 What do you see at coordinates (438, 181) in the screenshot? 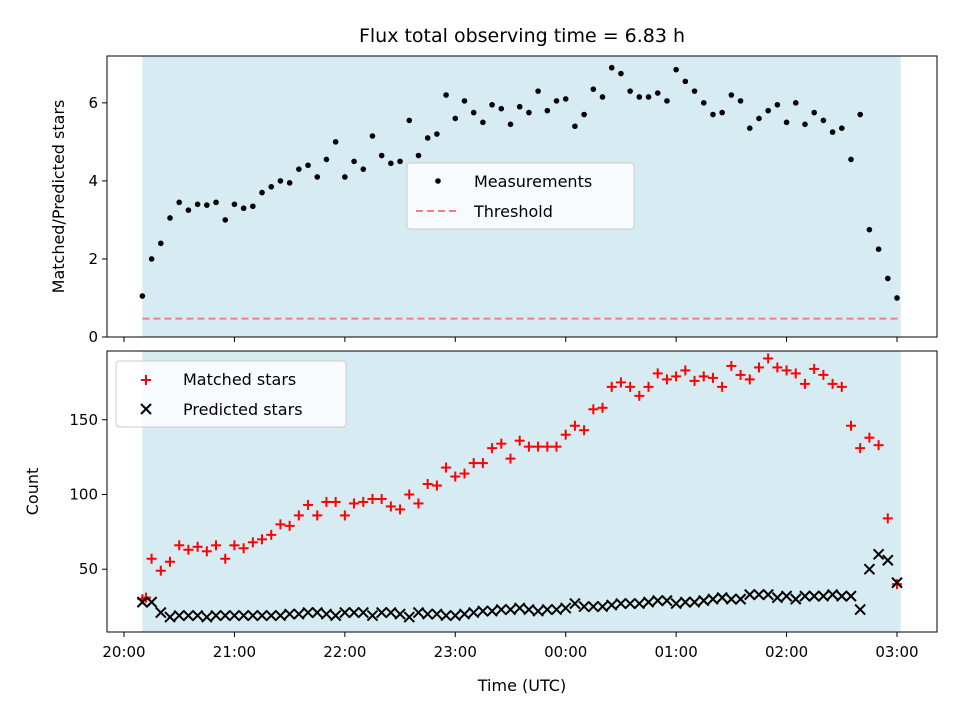
I see `legend-measurements-marker` at bounding box center [438, 181].